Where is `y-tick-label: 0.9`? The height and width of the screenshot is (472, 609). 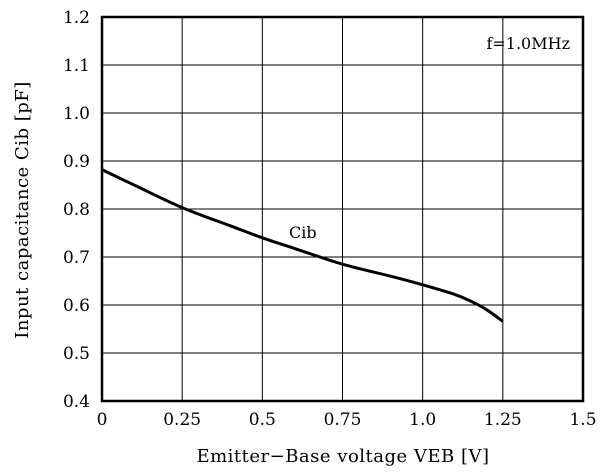 y-tick-label: 0.9 is located at coordinates (76, 162).